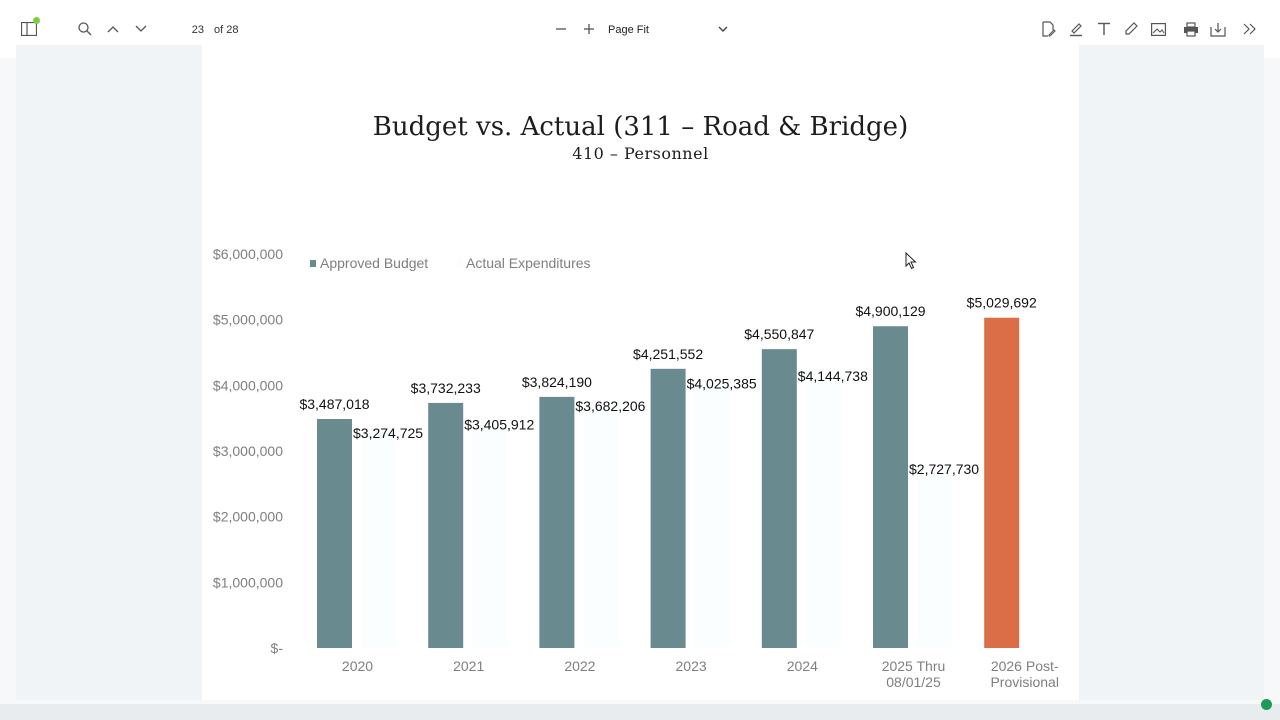 The image size is (1280, 720). What do you see at coordinates (579, 666) in the screenshot?
I see `x-tick-label: 2022` at bounding box center [579, 666].